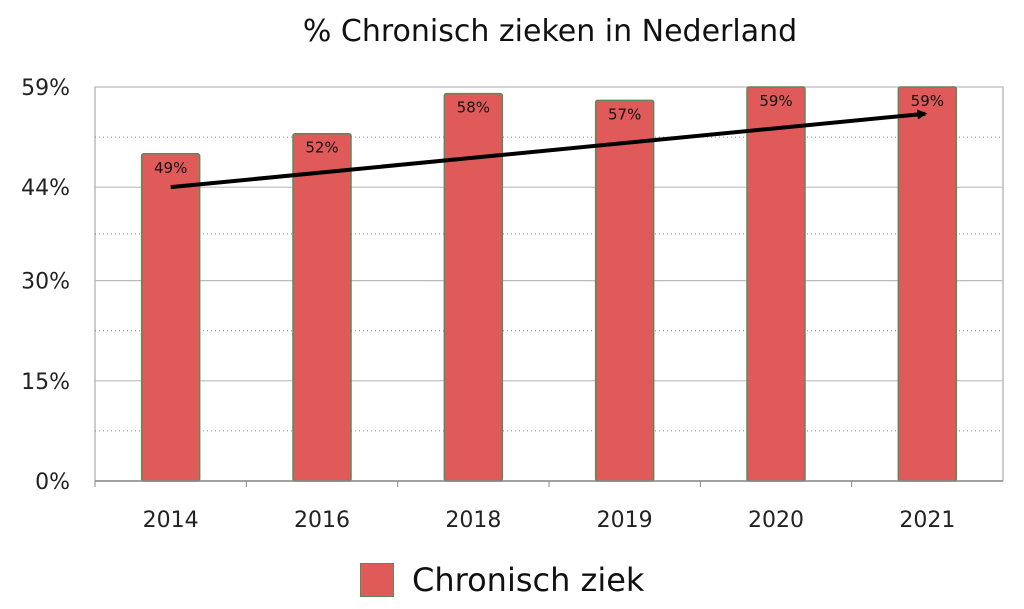 This screenshot has height=609, width=1024. What do you see at coordinates (625, 520) in the screenshot?
I see `x-tick-label: 2019` at bounding box center [625, 520].